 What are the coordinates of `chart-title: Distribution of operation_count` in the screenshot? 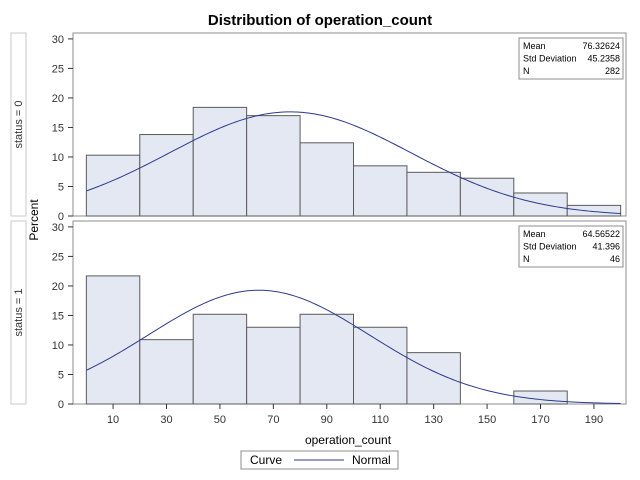 It's located at (320, 20).